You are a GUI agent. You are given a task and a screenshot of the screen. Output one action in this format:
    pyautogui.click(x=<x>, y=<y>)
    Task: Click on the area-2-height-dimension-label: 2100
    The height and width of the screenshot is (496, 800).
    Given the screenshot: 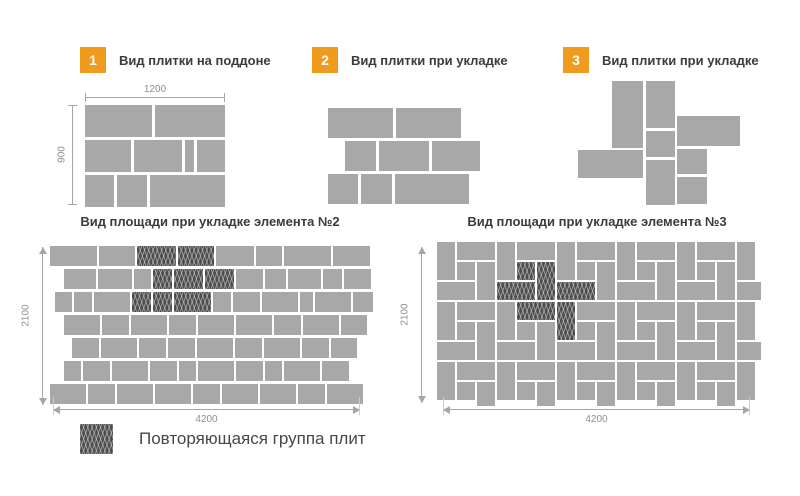 What is the action you would take?
    pyautogui.click(x=26, y=315)
    